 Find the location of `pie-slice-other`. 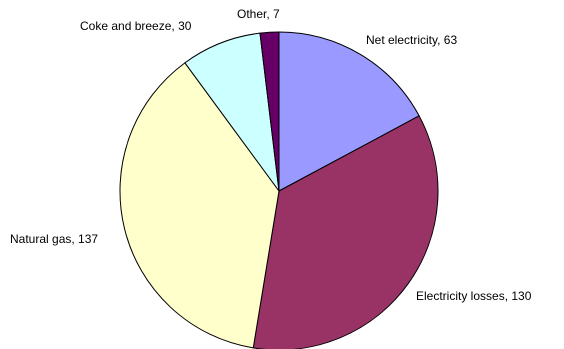

pie-slice-other is located at coordinates (269, 111).